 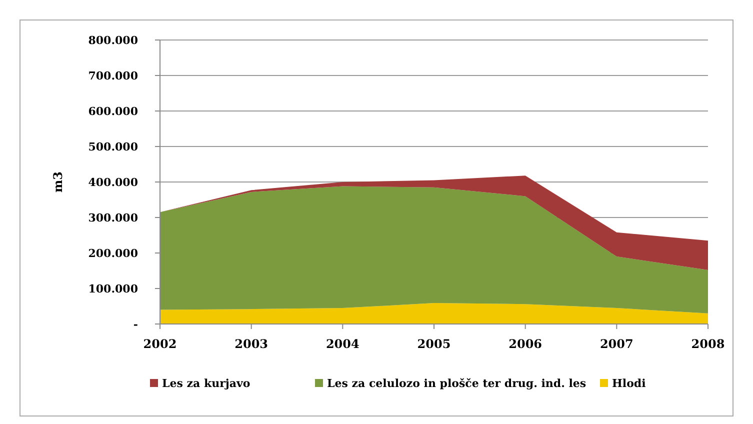 I want to click on x-tick-label: 2003, so click(x=251, y=344).